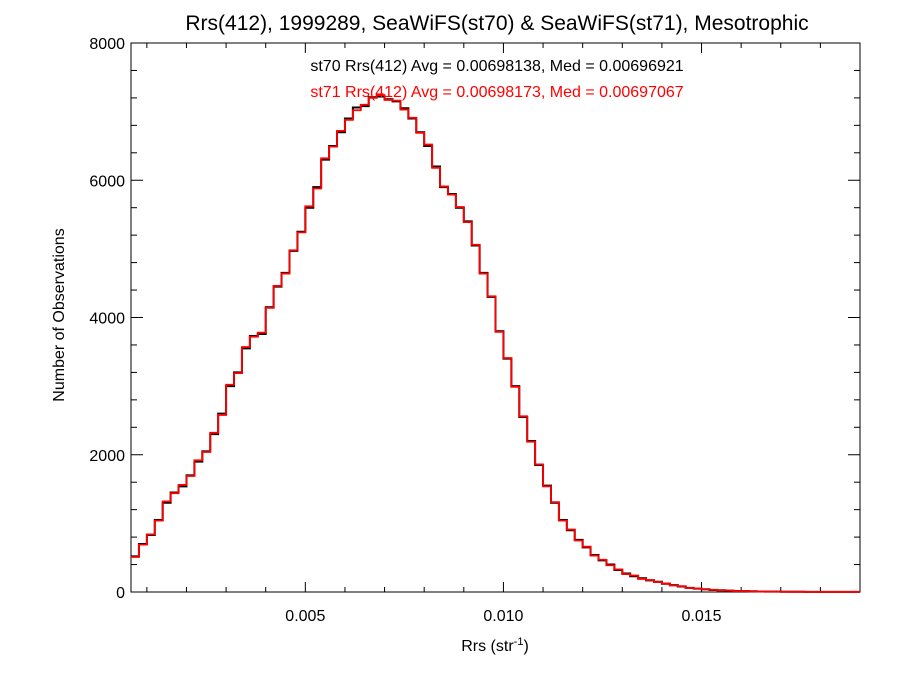 The image size is (900, 675). What do you see at coordinates (519, 642) in the screenshot?
I see `x-axis-label-superscript: -1` at bounding box center [519, 642].